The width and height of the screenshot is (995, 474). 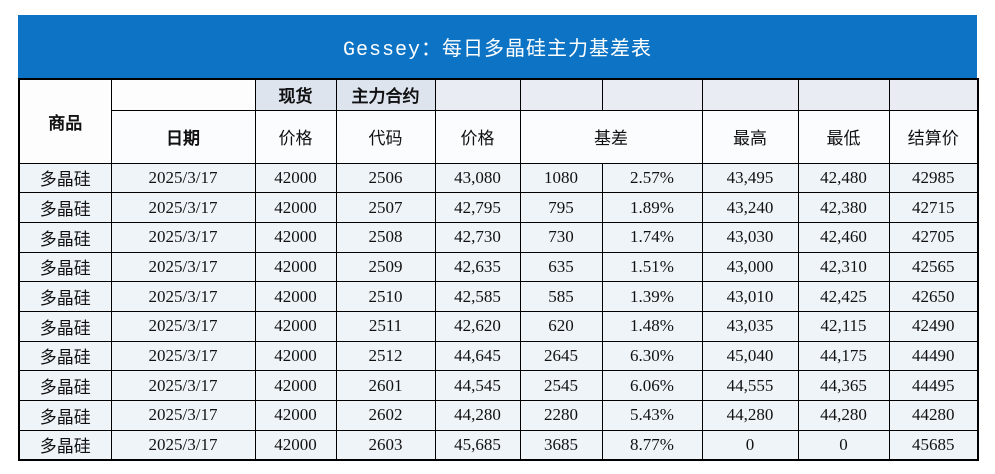 I want to click on cell-basis-pct: 1.48%, so click(x=652, y=326).